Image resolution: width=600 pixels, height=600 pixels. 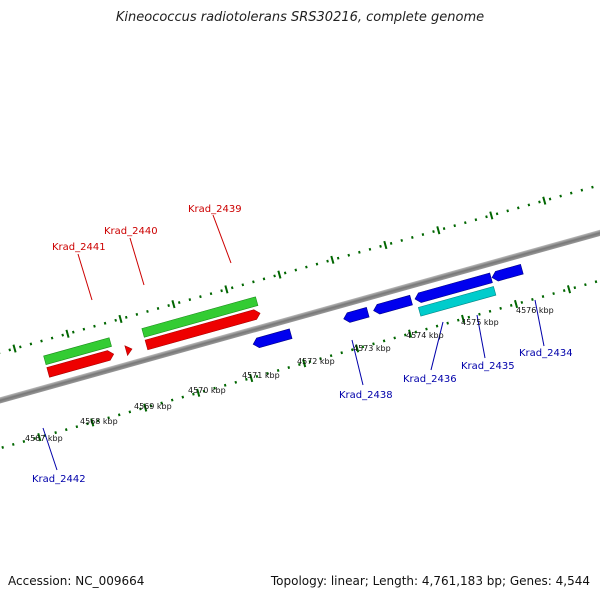 I want to click on scale-label: 4574 kbp, so click(x=425, y=335).